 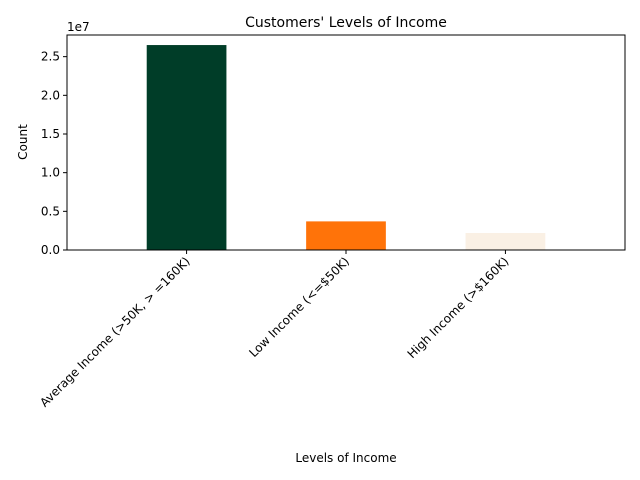 I want to click on x-axis-label: Levels of Income, so click(x=345, y=458).